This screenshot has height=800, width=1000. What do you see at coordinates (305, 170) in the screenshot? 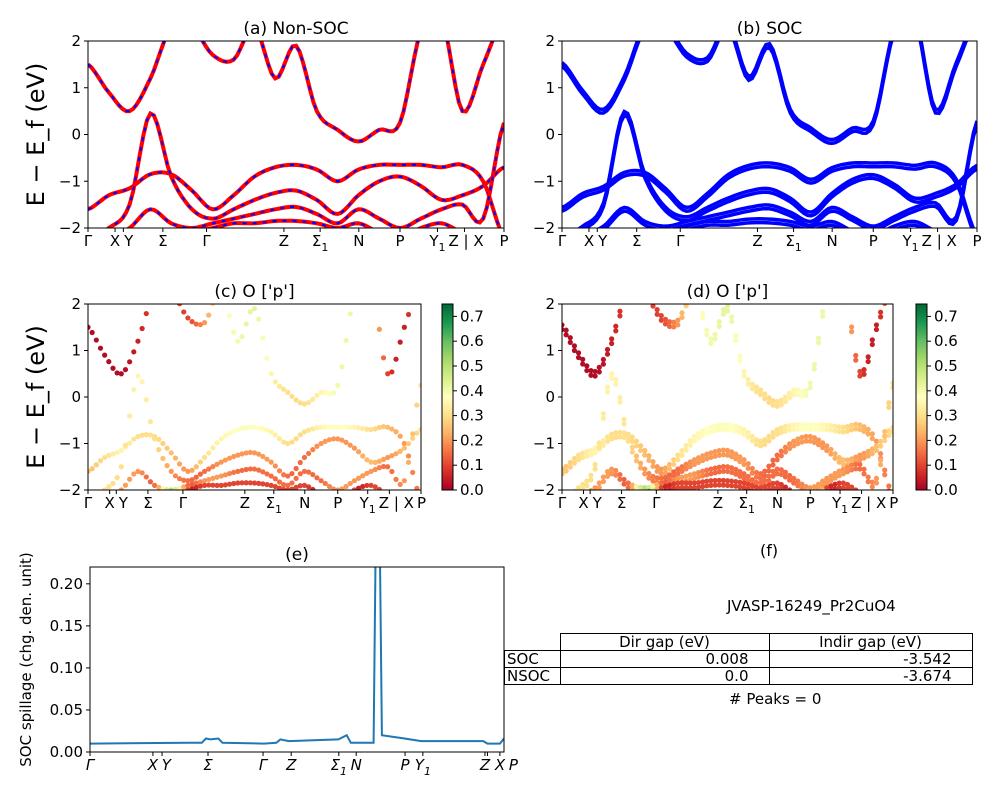
I see `band-line-dashed` at bounding box center [305, 170].